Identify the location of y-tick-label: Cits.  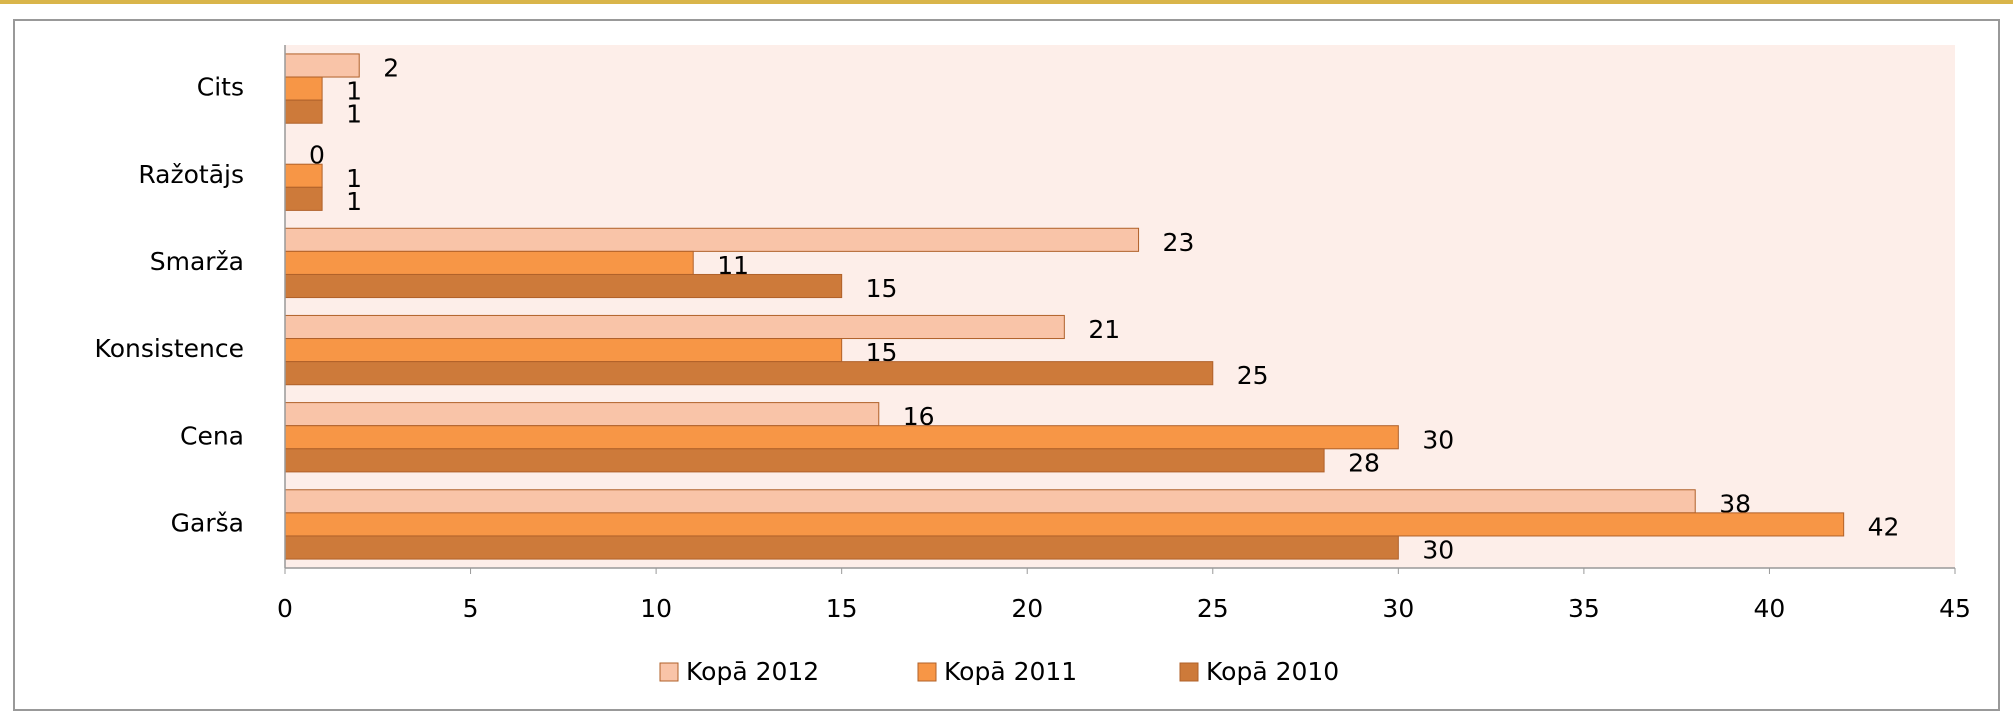
(220, 87).